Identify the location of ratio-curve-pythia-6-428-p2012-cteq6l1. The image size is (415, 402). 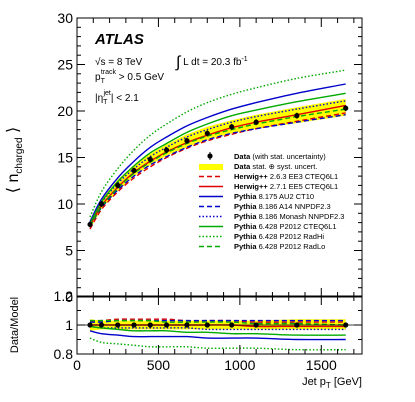
(217, 330).